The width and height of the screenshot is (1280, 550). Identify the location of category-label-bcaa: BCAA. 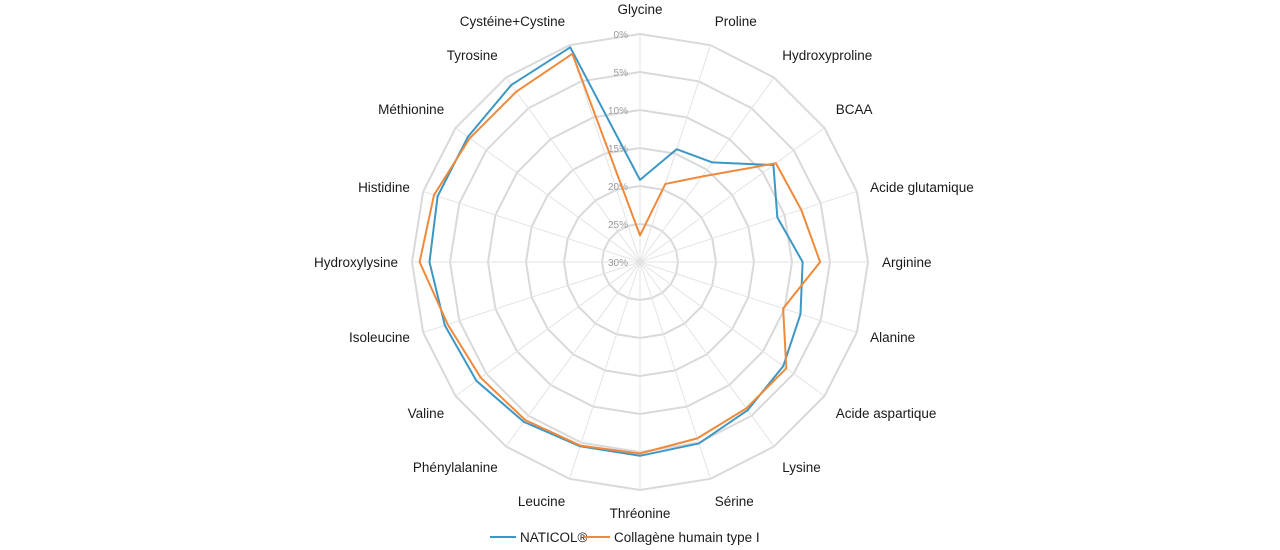
(854, 109).